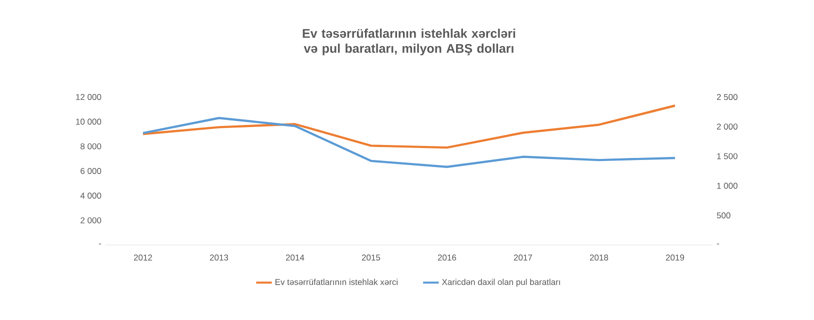 Image resolution: width=814 pixels, height=320 pixels. Describe the element at coordinates (337, 282) in the screenshot. I see `legend-label: Ev təsərrüfatlarının istehlak xərci` at that location.